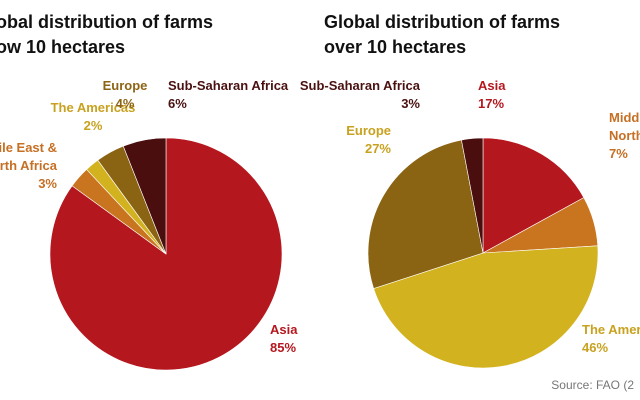 The height and width of the screenshot is (400, 640). What do you see at coordinates (395, 47) in the screenshot?
I see `chart-title-right-line-2: over 10 hectares` at bounding box center [395, 47].